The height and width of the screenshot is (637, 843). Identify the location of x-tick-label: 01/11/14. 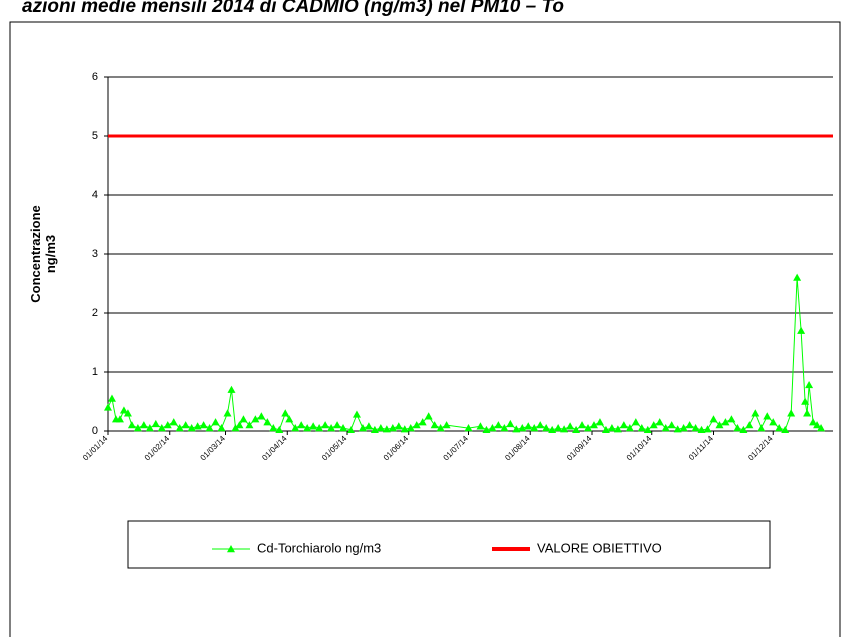
(701, 448).